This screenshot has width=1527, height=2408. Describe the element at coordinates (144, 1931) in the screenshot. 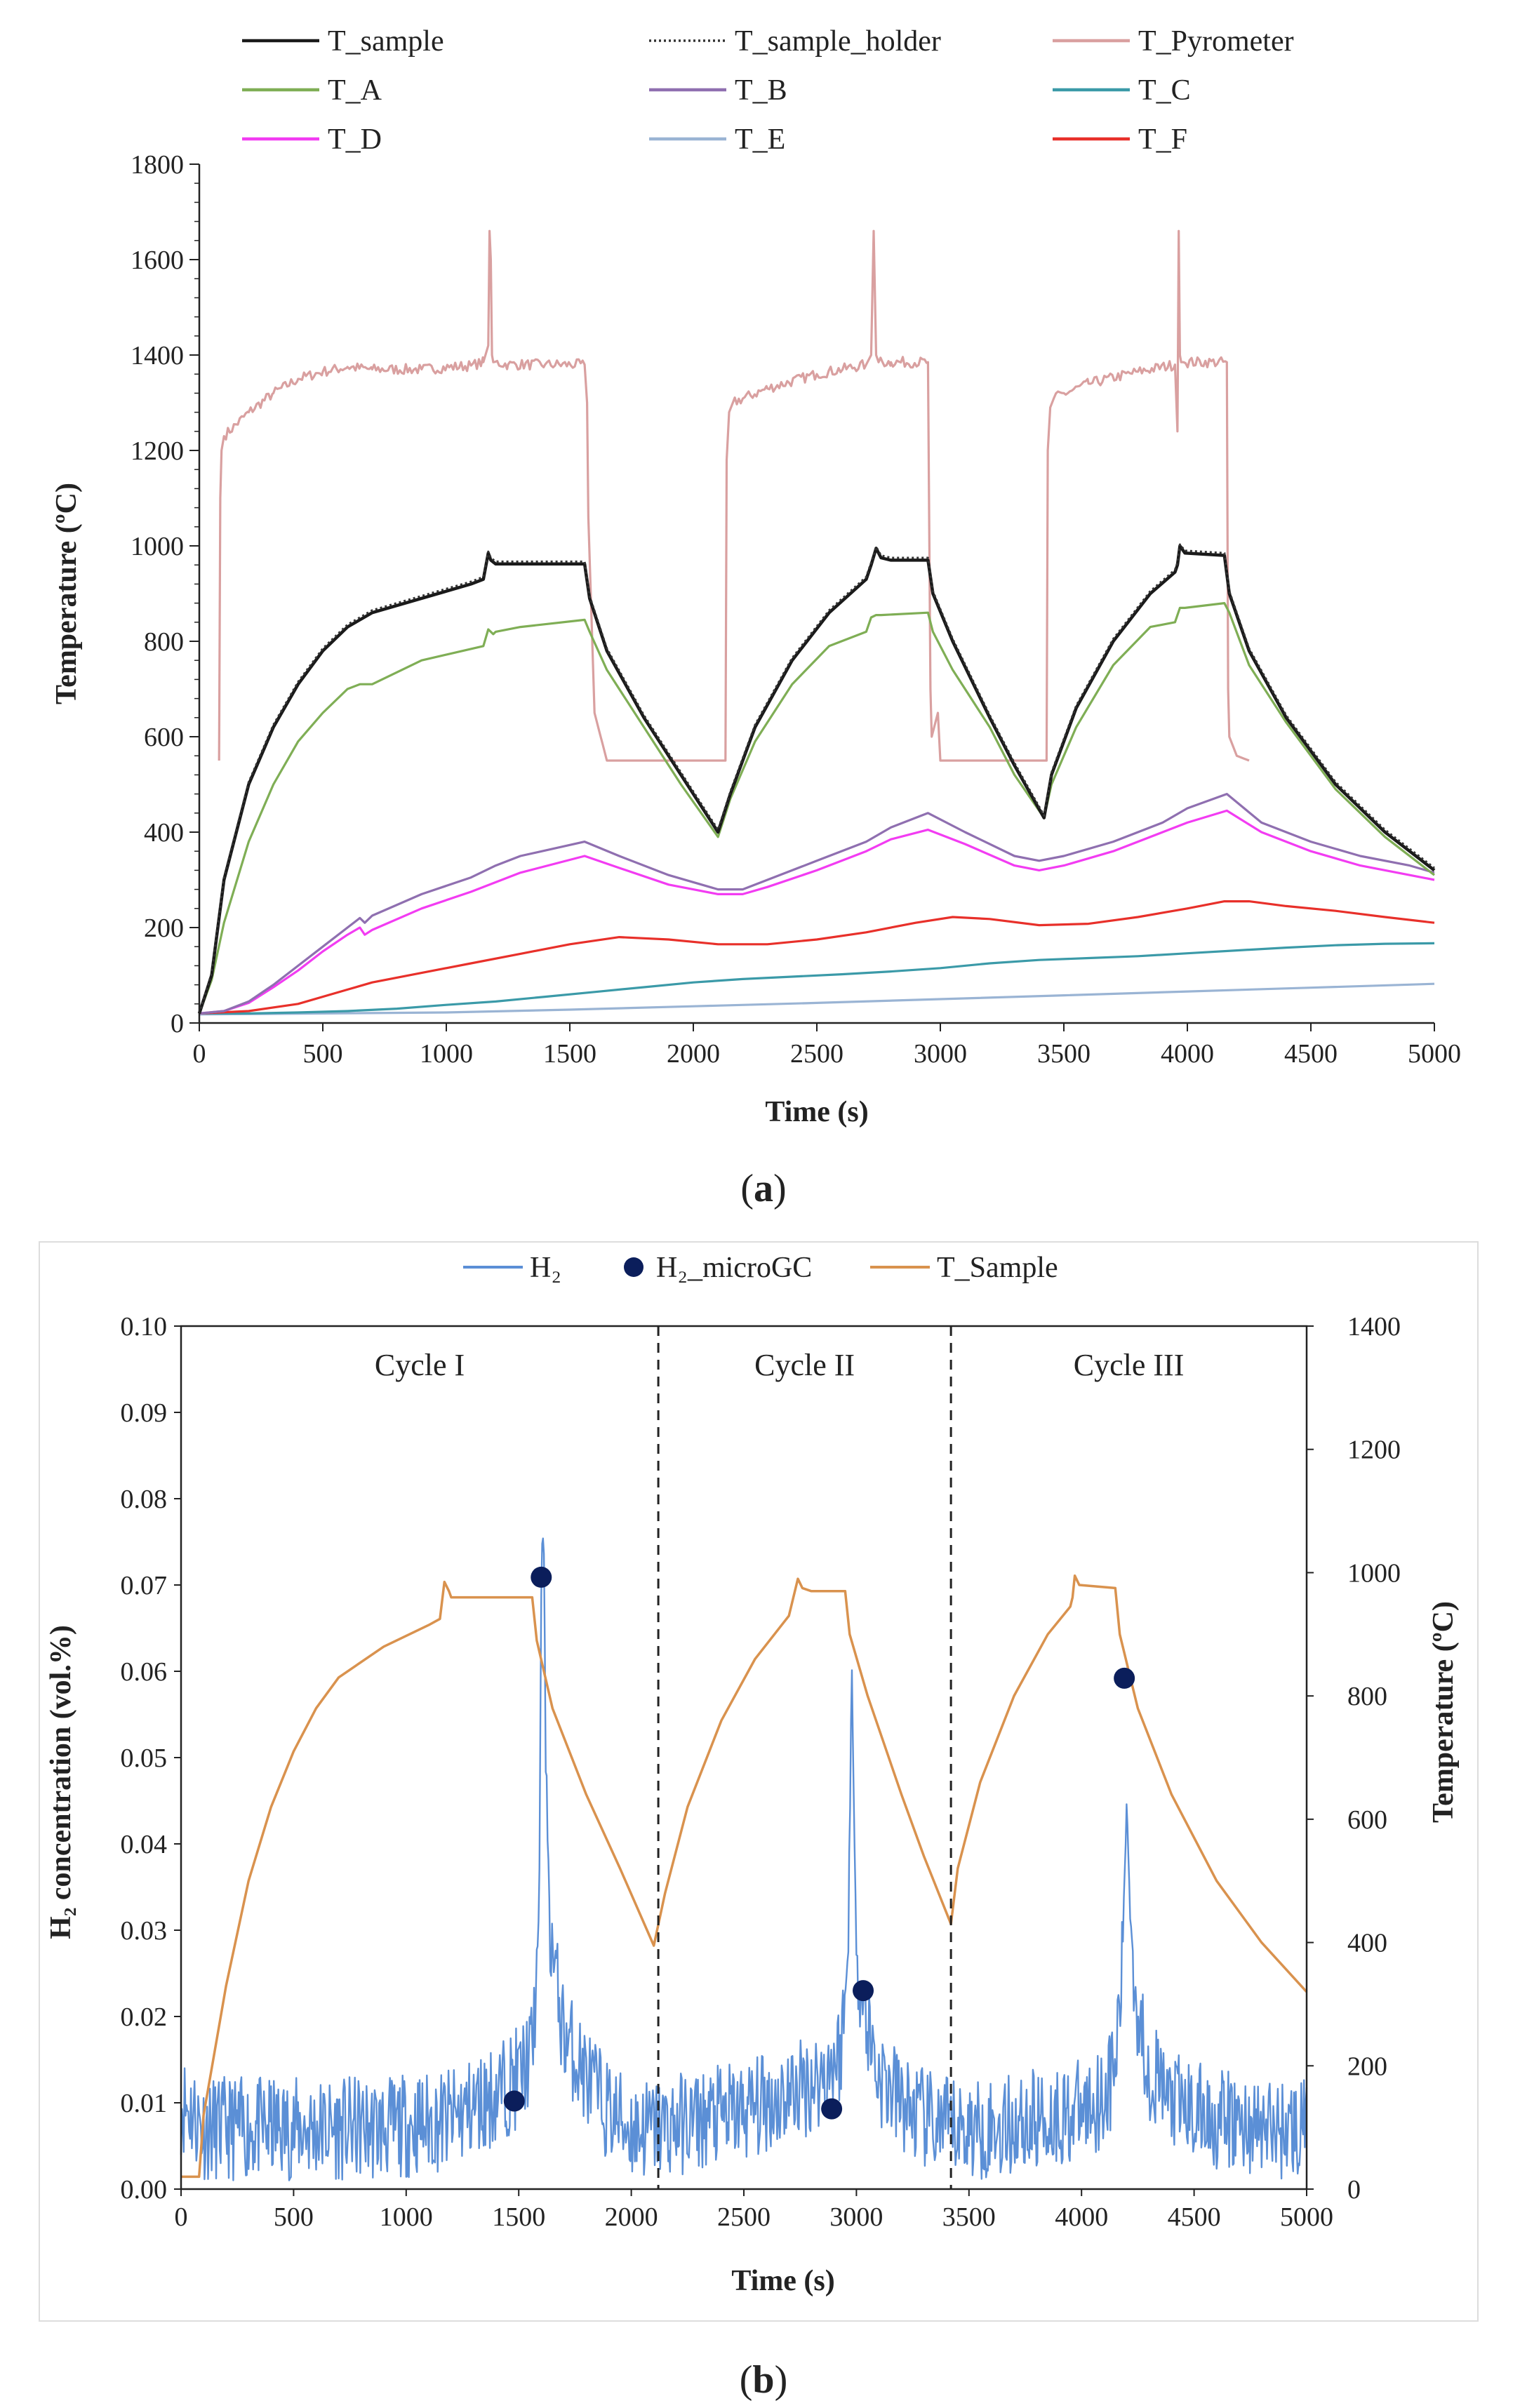

I see `y-tick-label-b: 0.03` at that location.